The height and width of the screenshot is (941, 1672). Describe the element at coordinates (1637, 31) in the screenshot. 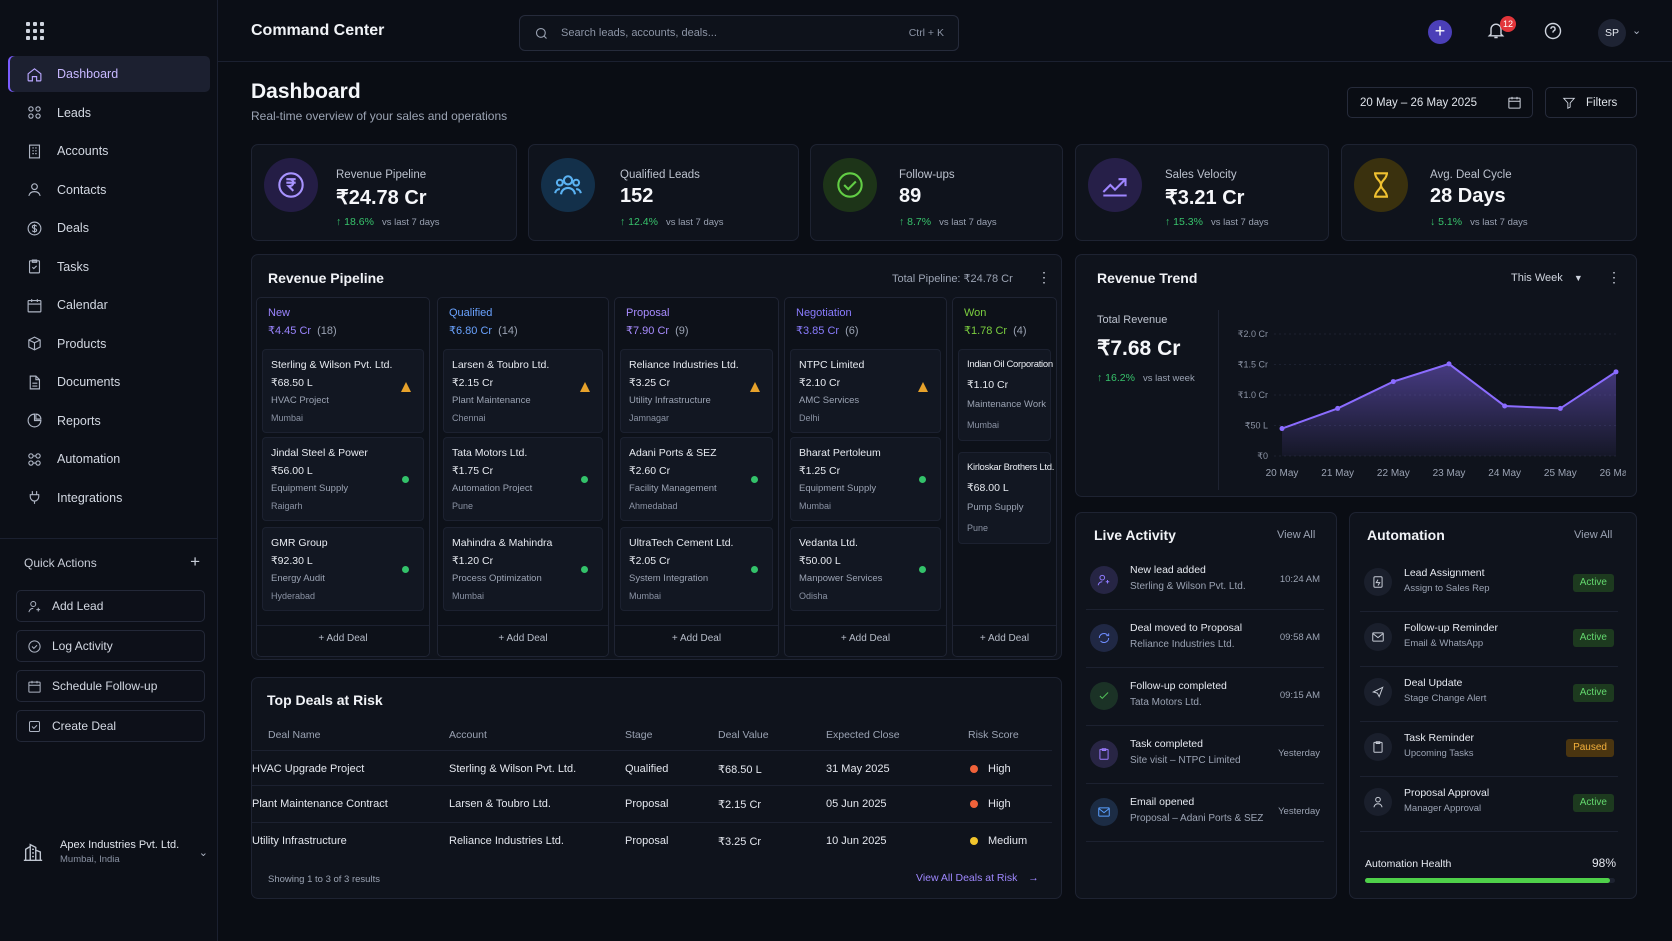

I see `chevron-down-icon: ⌄` at that location.